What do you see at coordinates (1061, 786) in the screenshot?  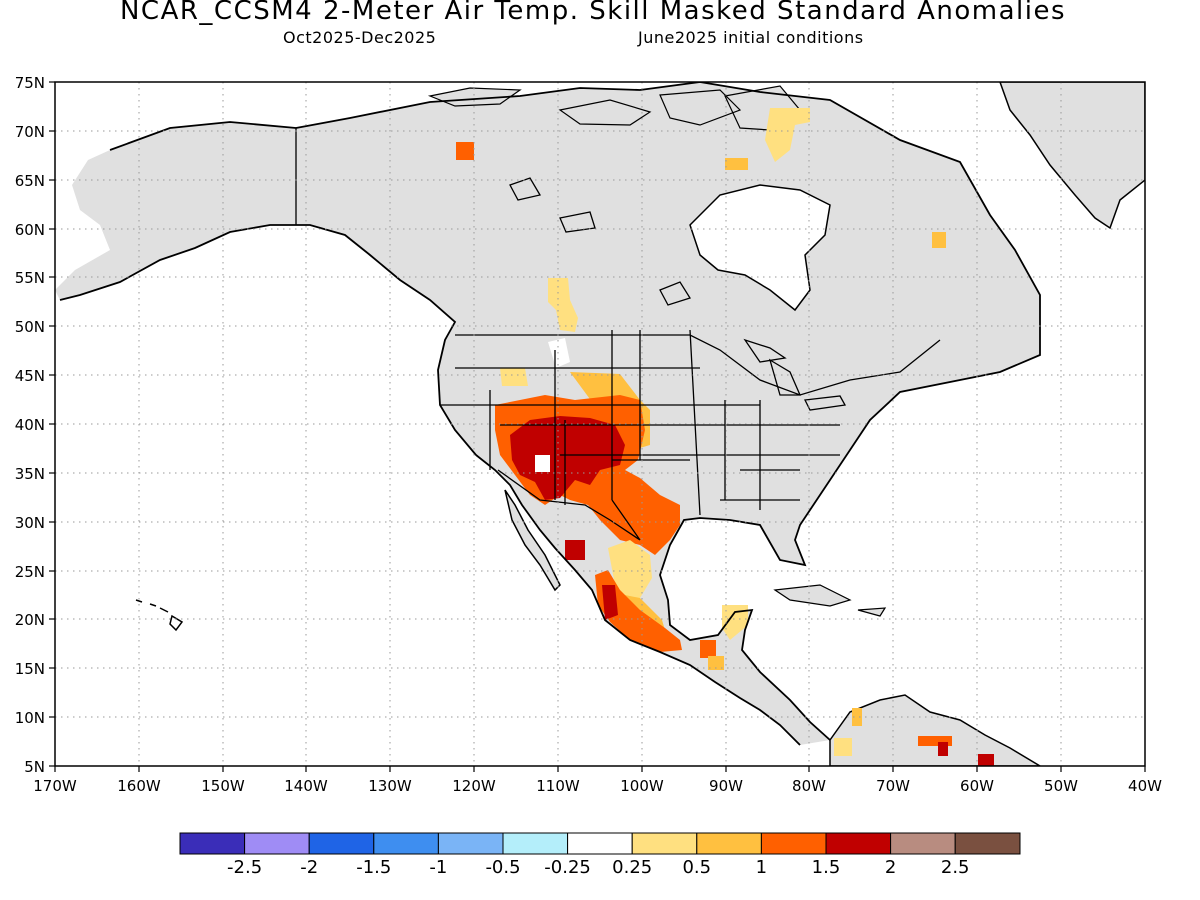 I see `lon-label: 50W` at bounding box center [1061, 786].